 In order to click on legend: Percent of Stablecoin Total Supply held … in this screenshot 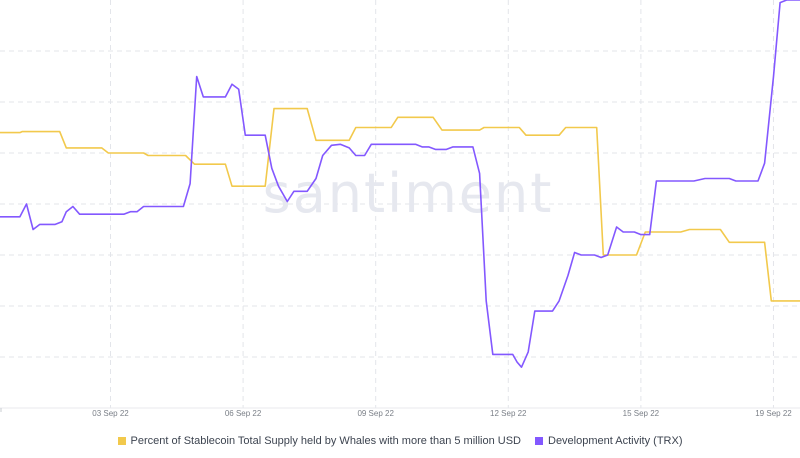, I will do `click(400, 441)`.